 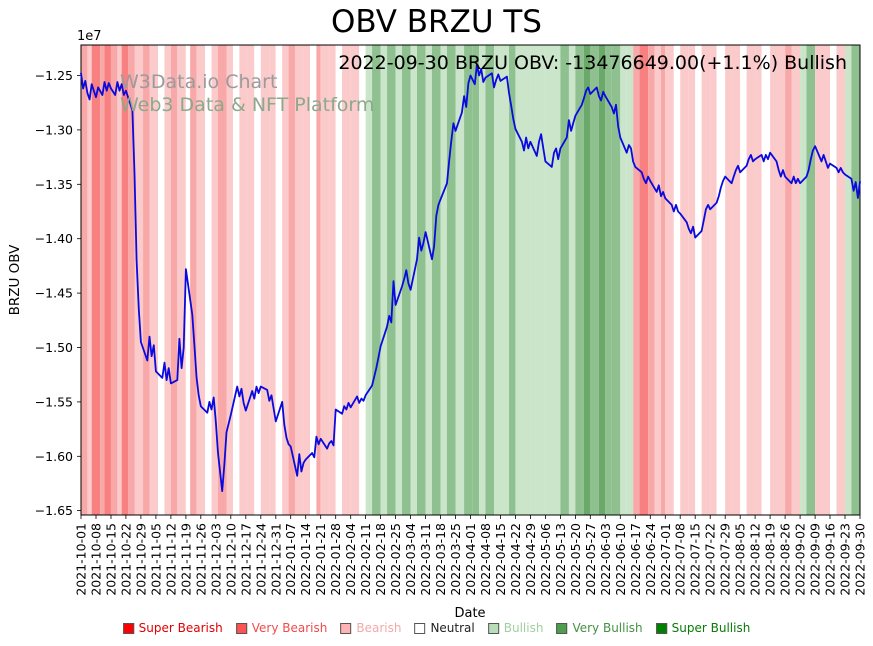 What do you see at coordinates (785, 559) in the screenshot?
I see `x-tick-label: 2022-08-26` at bounding box center [785, 559].